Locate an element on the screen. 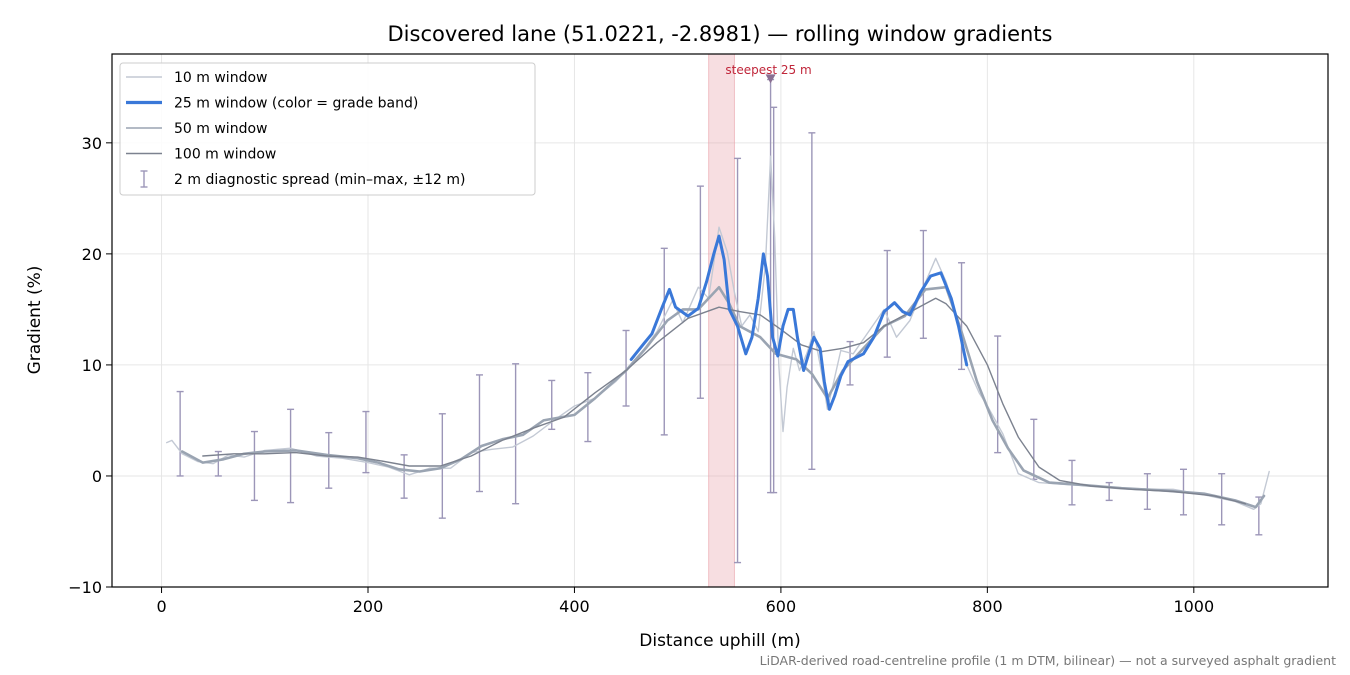 The height and width of the screenshot is (675, 1350). y-tick-label: 10 is located at coordinates (92, 365).